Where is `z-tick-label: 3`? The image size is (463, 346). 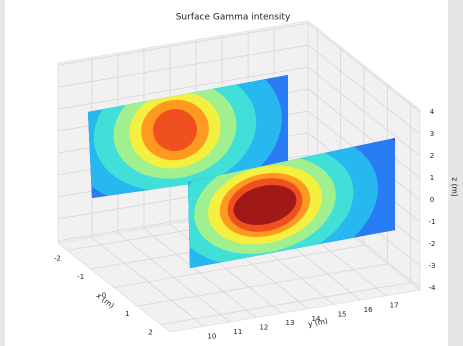 z-tick-label: 3 is located at coordinates (432, 134).